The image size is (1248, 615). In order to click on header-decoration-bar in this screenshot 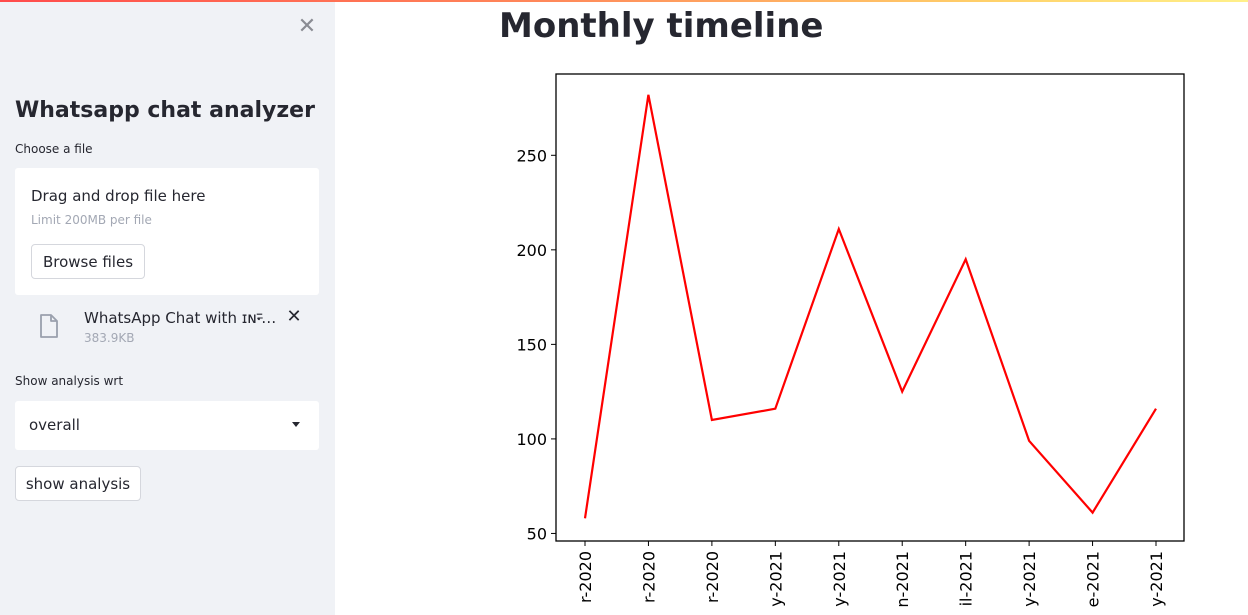, I will do `click(624, 1)`.